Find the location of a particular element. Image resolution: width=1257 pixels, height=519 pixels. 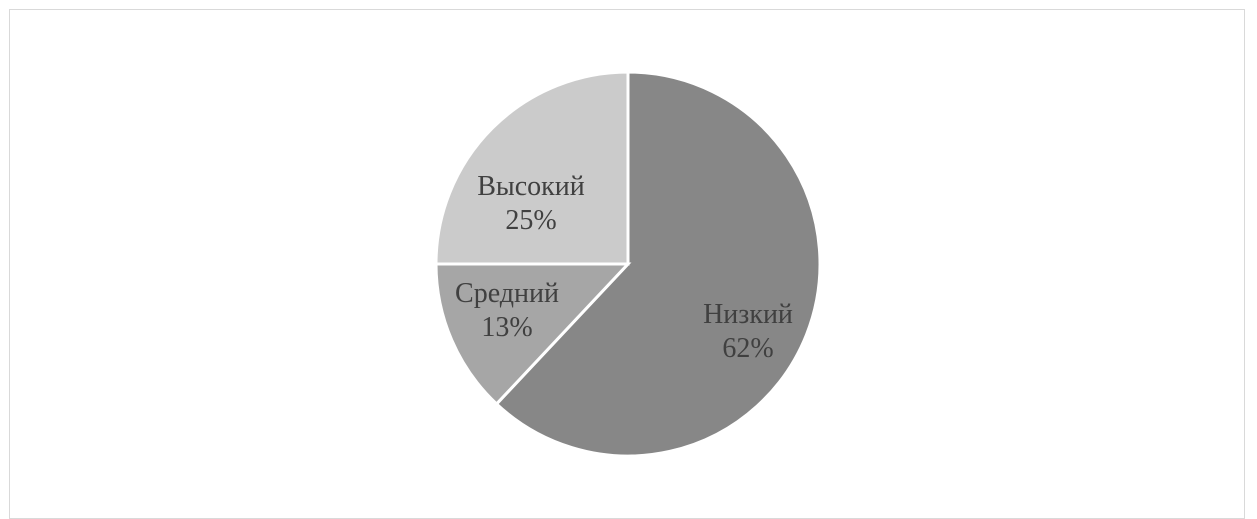

slice-label-1: Низкий 62% is located at coordinates (748, 331).